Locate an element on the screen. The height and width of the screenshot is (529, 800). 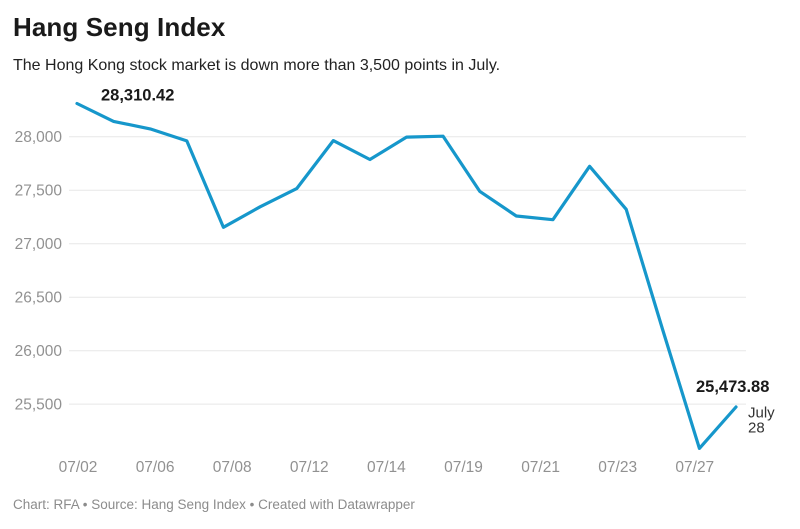
last-point-date-label-line2: 28 is located at coordinates (756, 428).